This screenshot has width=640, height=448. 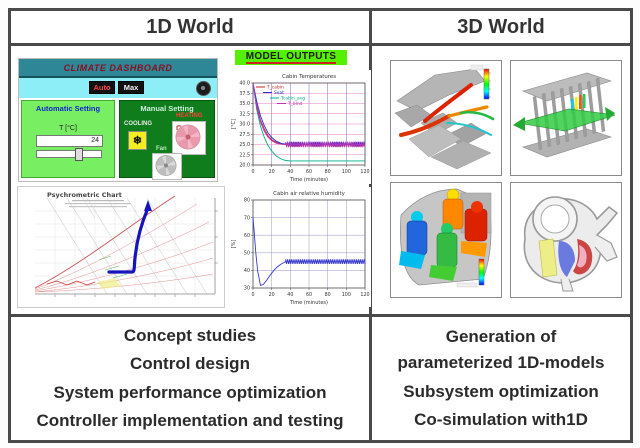 What do you see at coordinates (190, 392) in the screenshot?
I see `use-item: System performance optimization` at bounding box center [190, 392].